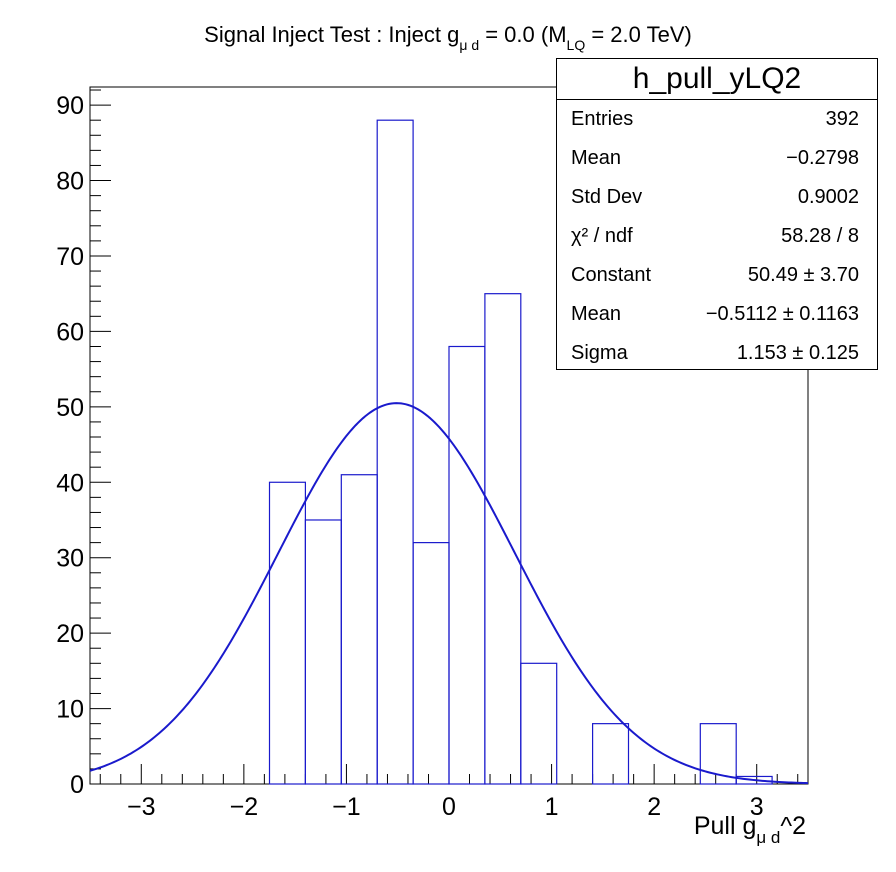 Image resolution: width=896 pixels, height=872 pixels. I want to click on mass-subscript: LQ, so click(576, 45).